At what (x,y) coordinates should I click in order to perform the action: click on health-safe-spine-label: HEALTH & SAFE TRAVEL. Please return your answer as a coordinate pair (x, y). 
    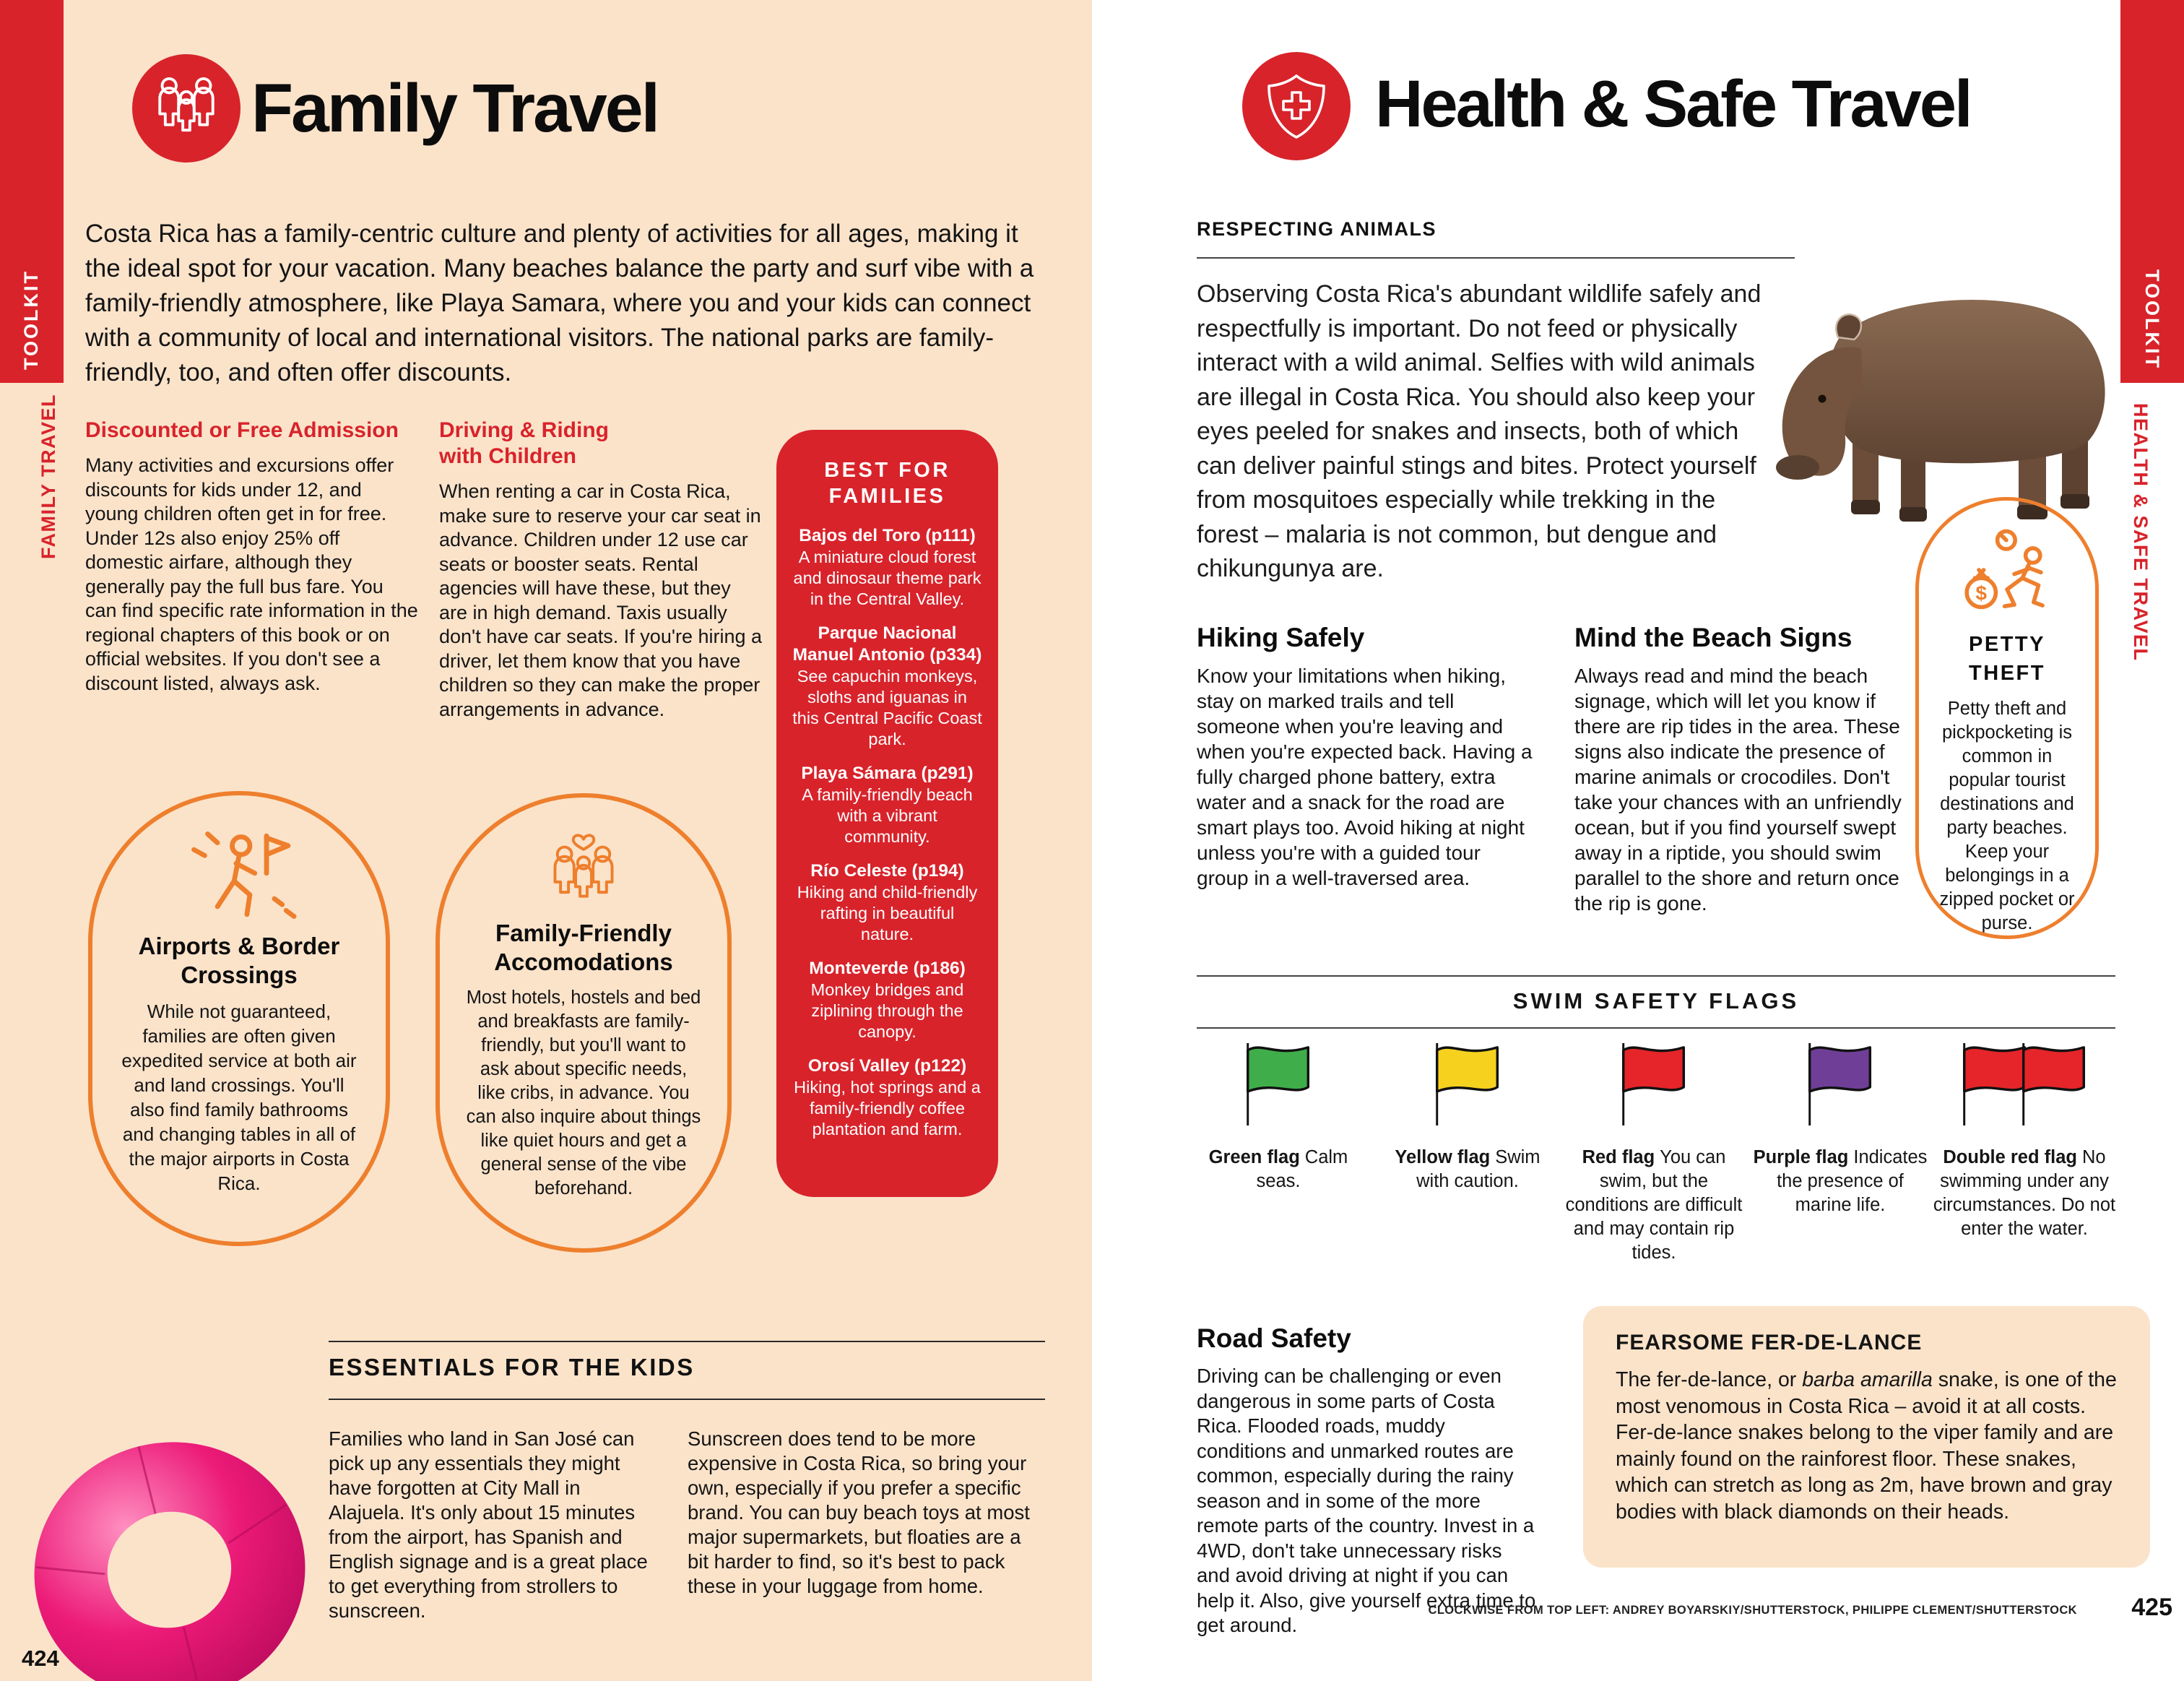
    Looking at the image, I should click on (2141, 532).